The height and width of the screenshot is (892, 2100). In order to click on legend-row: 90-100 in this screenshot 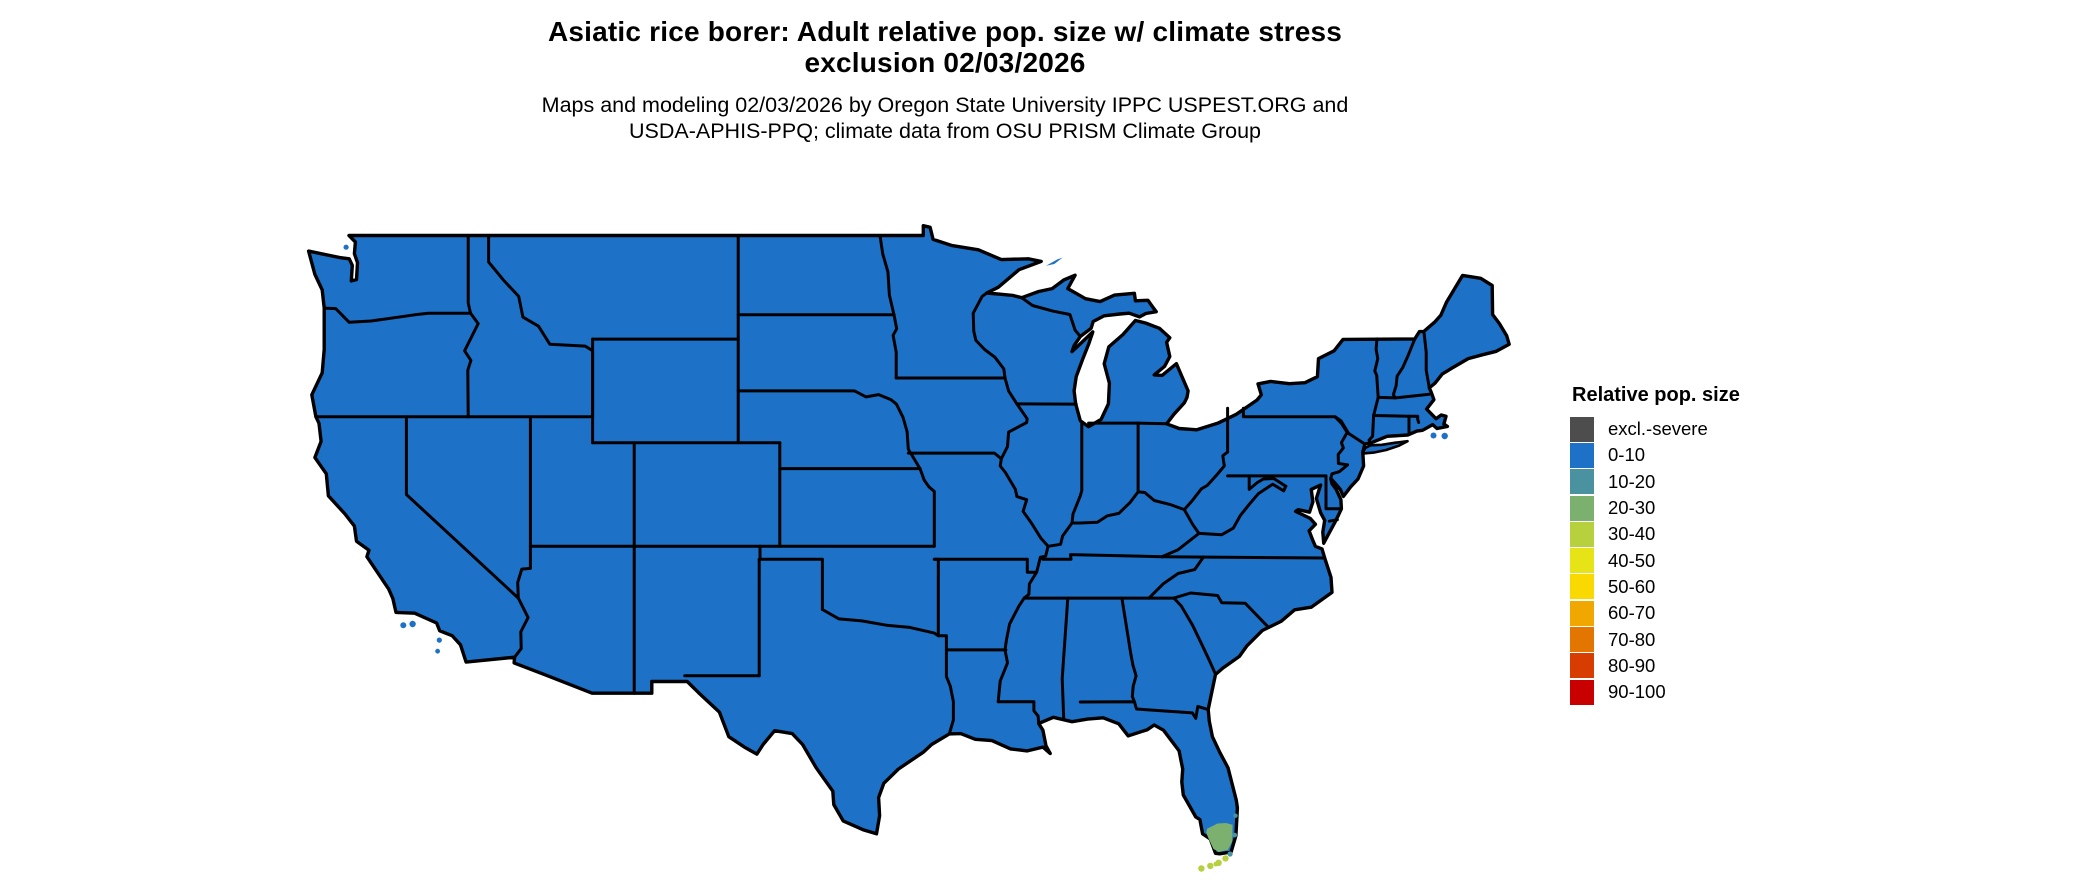, I will do `click(1655, 692)`.